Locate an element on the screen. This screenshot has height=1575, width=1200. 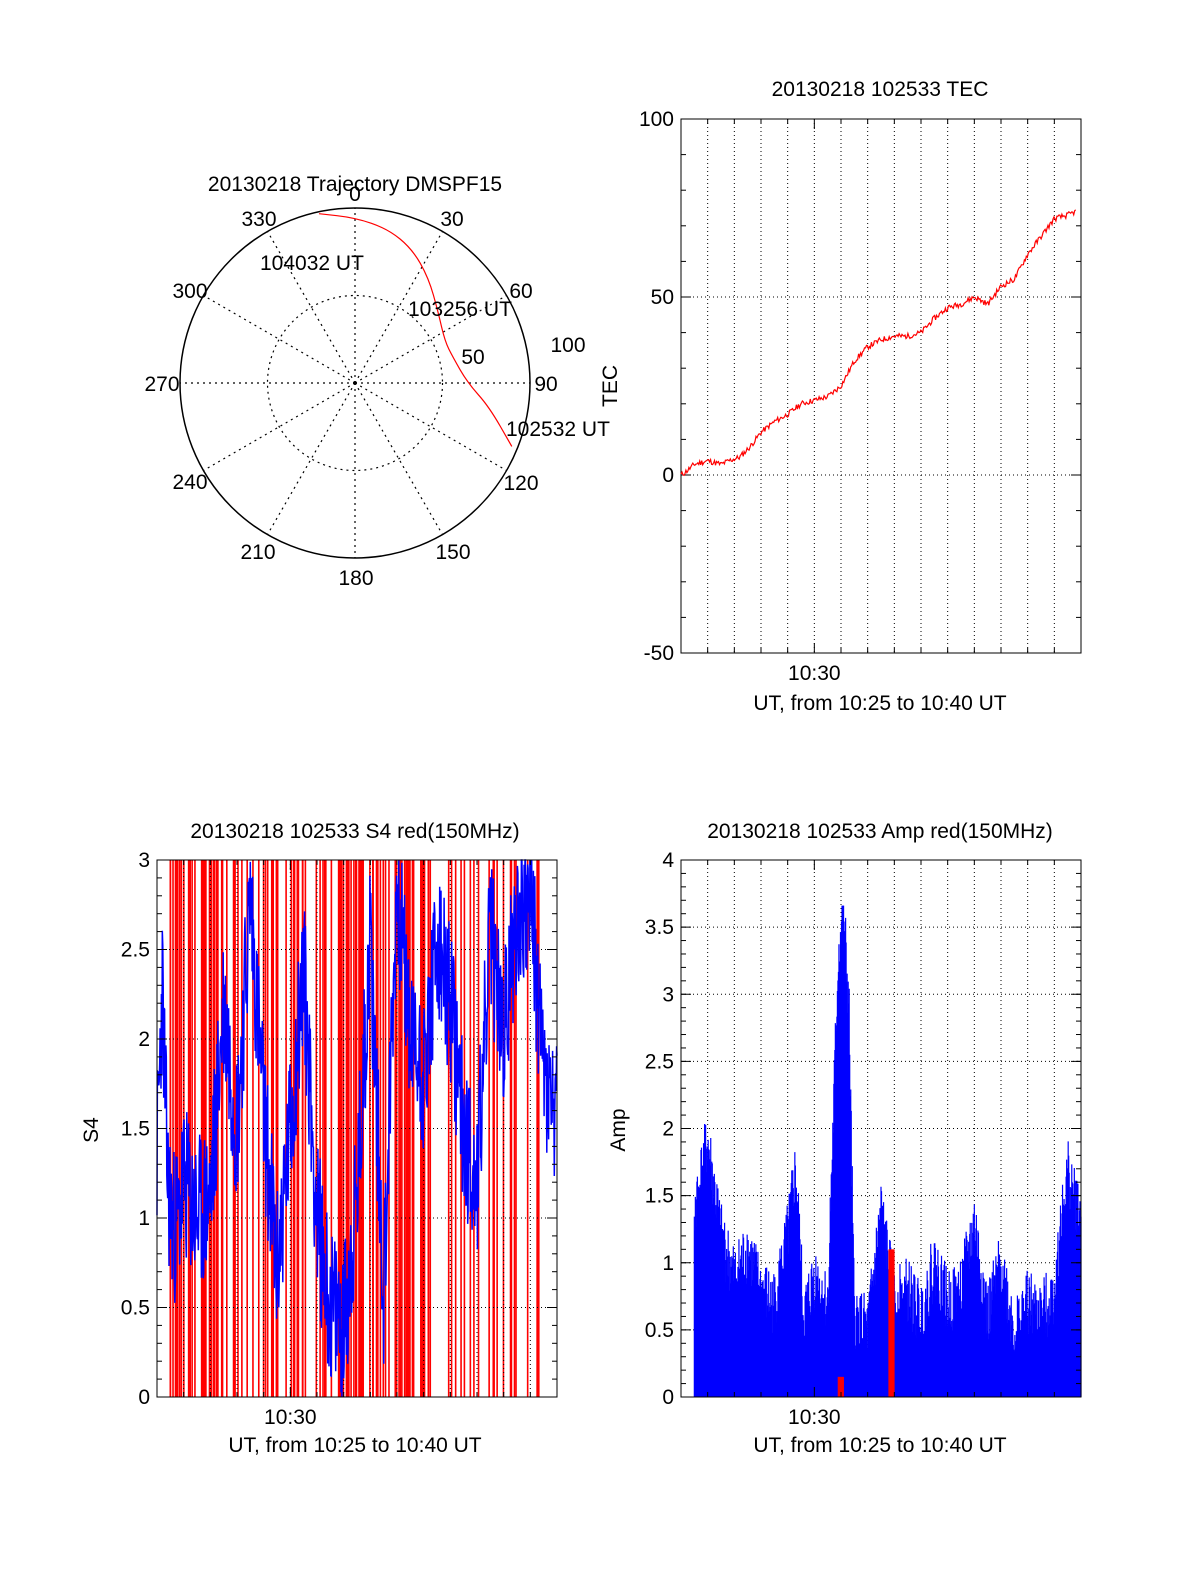
azimuth-label-180: 180 is located at coordinates (355, 578).